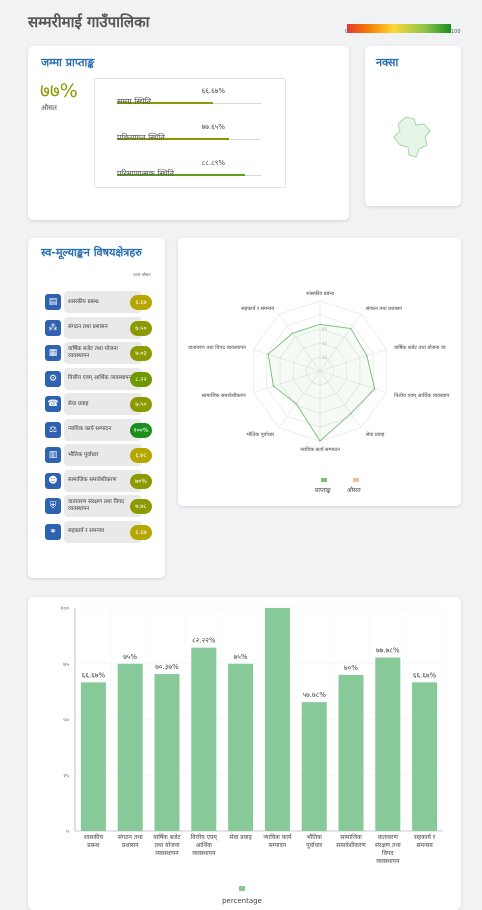 The height and width of the screenshot is (910, 482). What do you see at coordinates (412, 137) in the screenshot?
I see `municipality-map-icon` at bounding box center [412, 137].